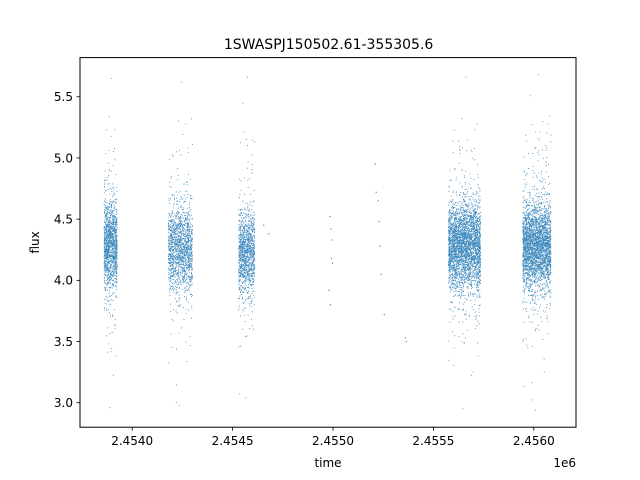 The image size is (640, 480). What do you see at coordinates (63, 219) in the screenshot?
I see `y-tick-label: 4.5` at bounding box center [63, 219].